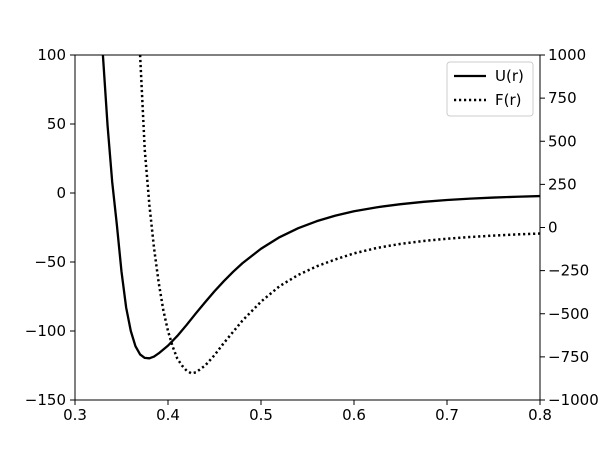  I want to click on x-tick-label: 0.8, so click(540, 415).